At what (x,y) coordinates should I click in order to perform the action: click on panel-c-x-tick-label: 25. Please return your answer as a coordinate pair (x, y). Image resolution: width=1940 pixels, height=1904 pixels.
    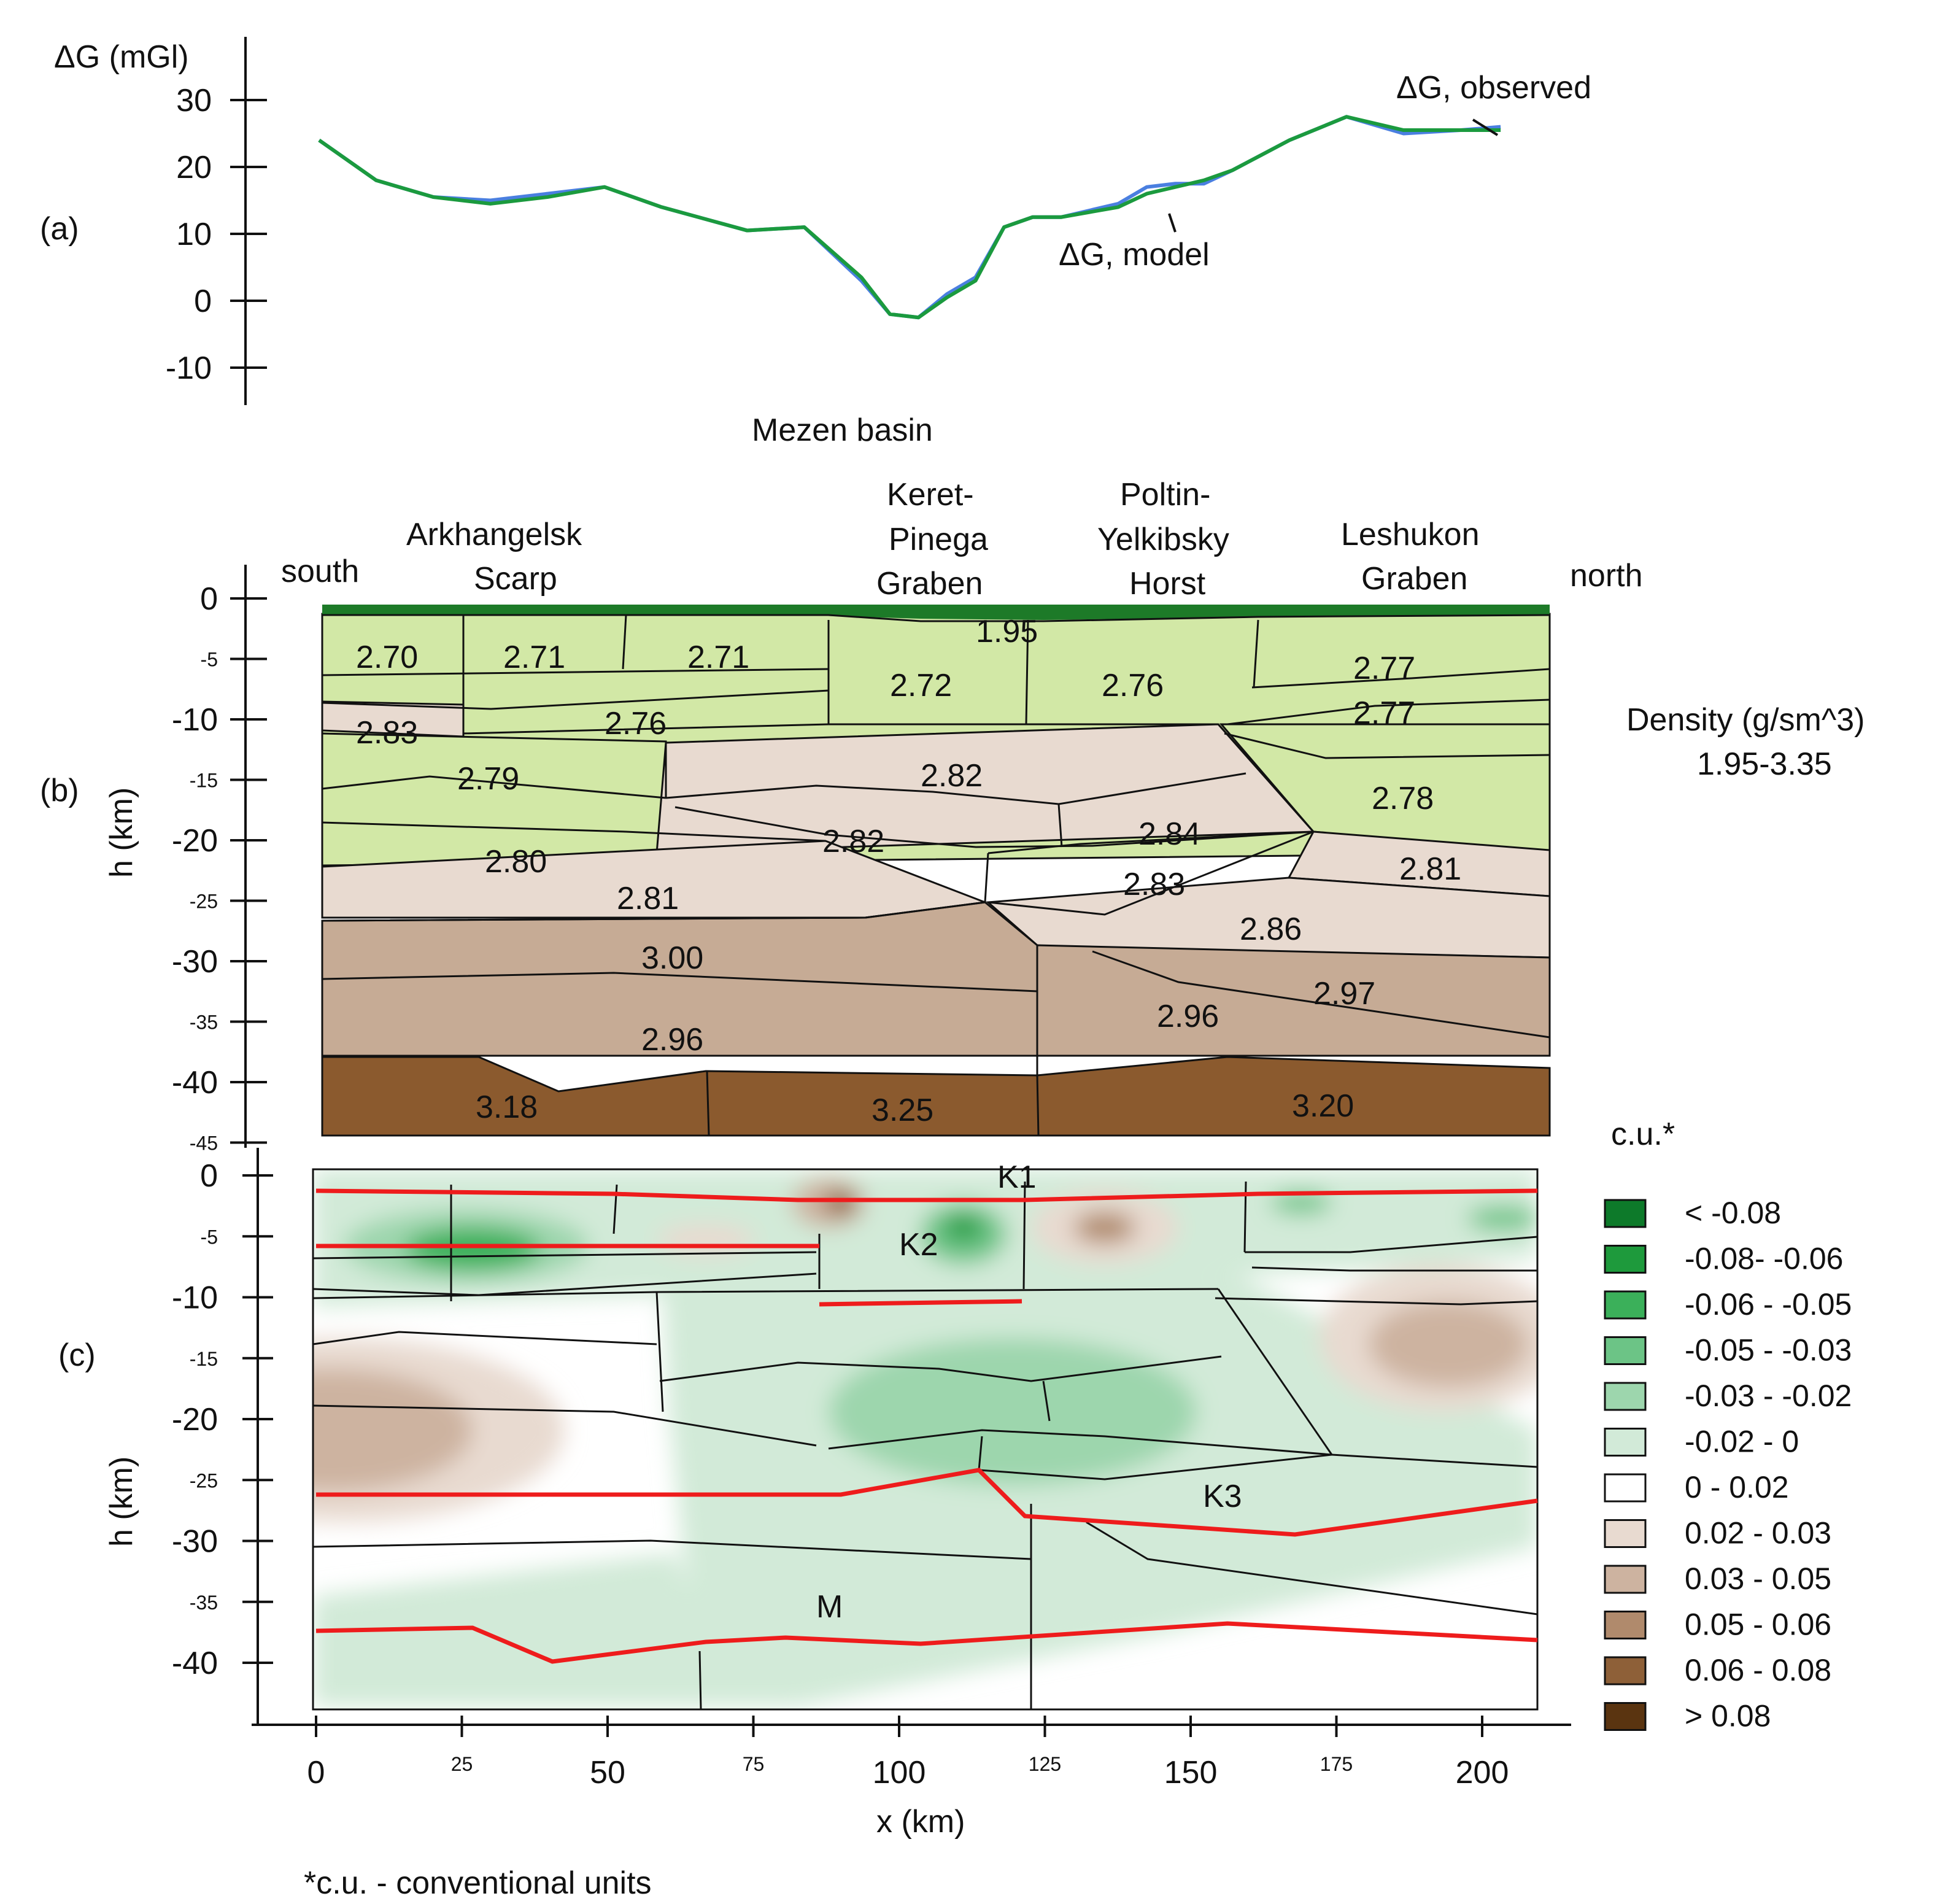
    Looking at the image, I should click on (462, 1764).